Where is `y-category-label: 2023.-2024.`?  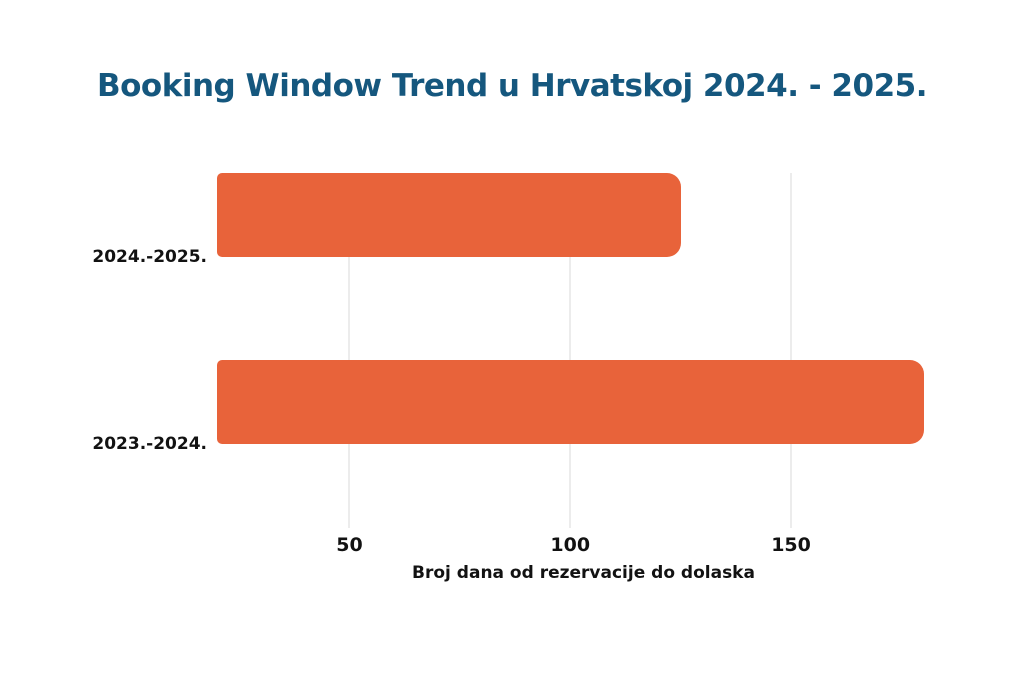 y-category-label: 2023.-2024. is located at coordinates (149, 444).